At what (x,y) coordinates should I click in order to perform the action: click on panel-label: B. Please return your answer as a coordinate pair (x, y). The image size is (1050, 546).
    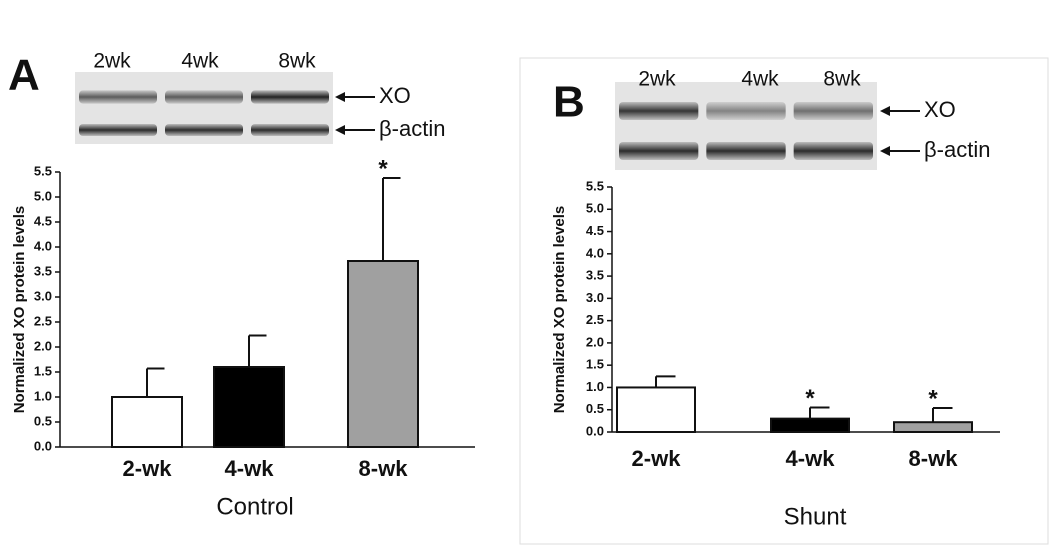
    Looking at the image, I should click on (569, 102).